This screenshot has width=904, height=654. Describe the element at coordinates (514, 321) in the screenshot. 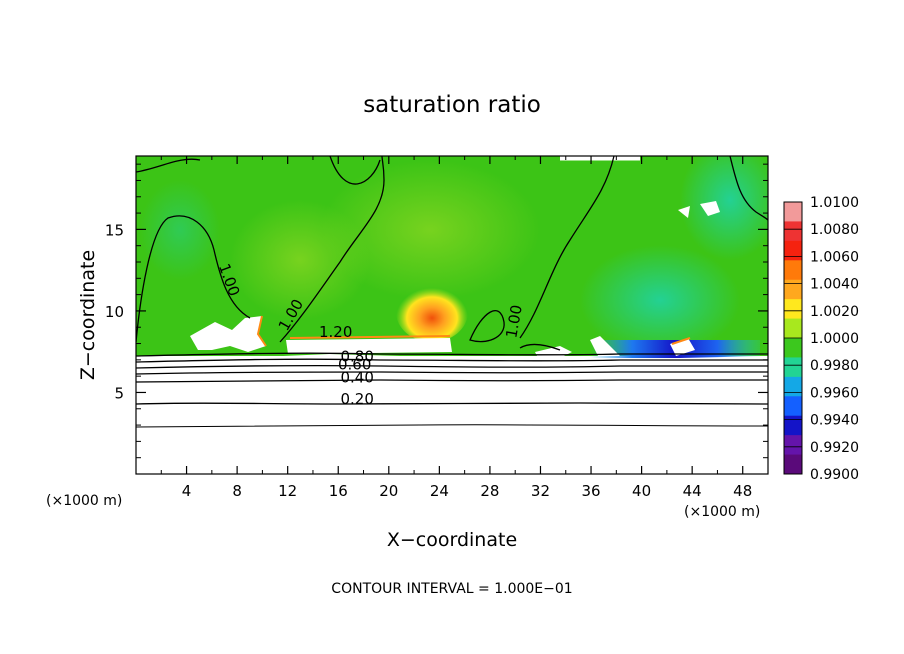

I see `contour-label: 1.00` at that location.